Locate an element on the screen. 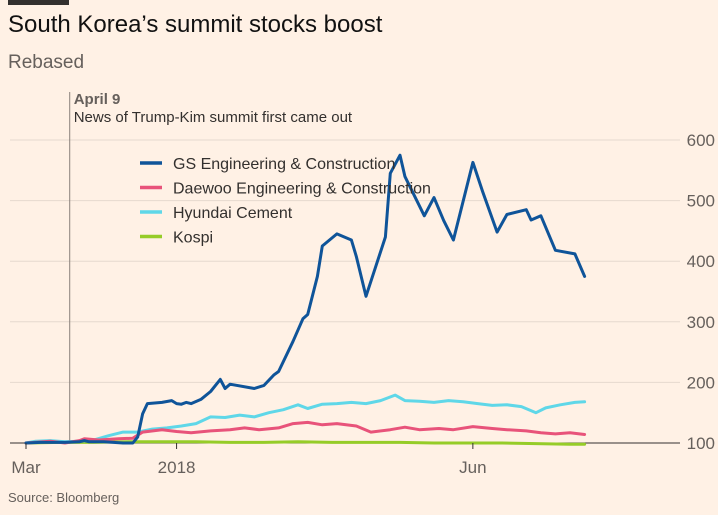 The width and height of the screenshot is (718, 515). y-tick-label: 300 is located at coordinates (701, 322).